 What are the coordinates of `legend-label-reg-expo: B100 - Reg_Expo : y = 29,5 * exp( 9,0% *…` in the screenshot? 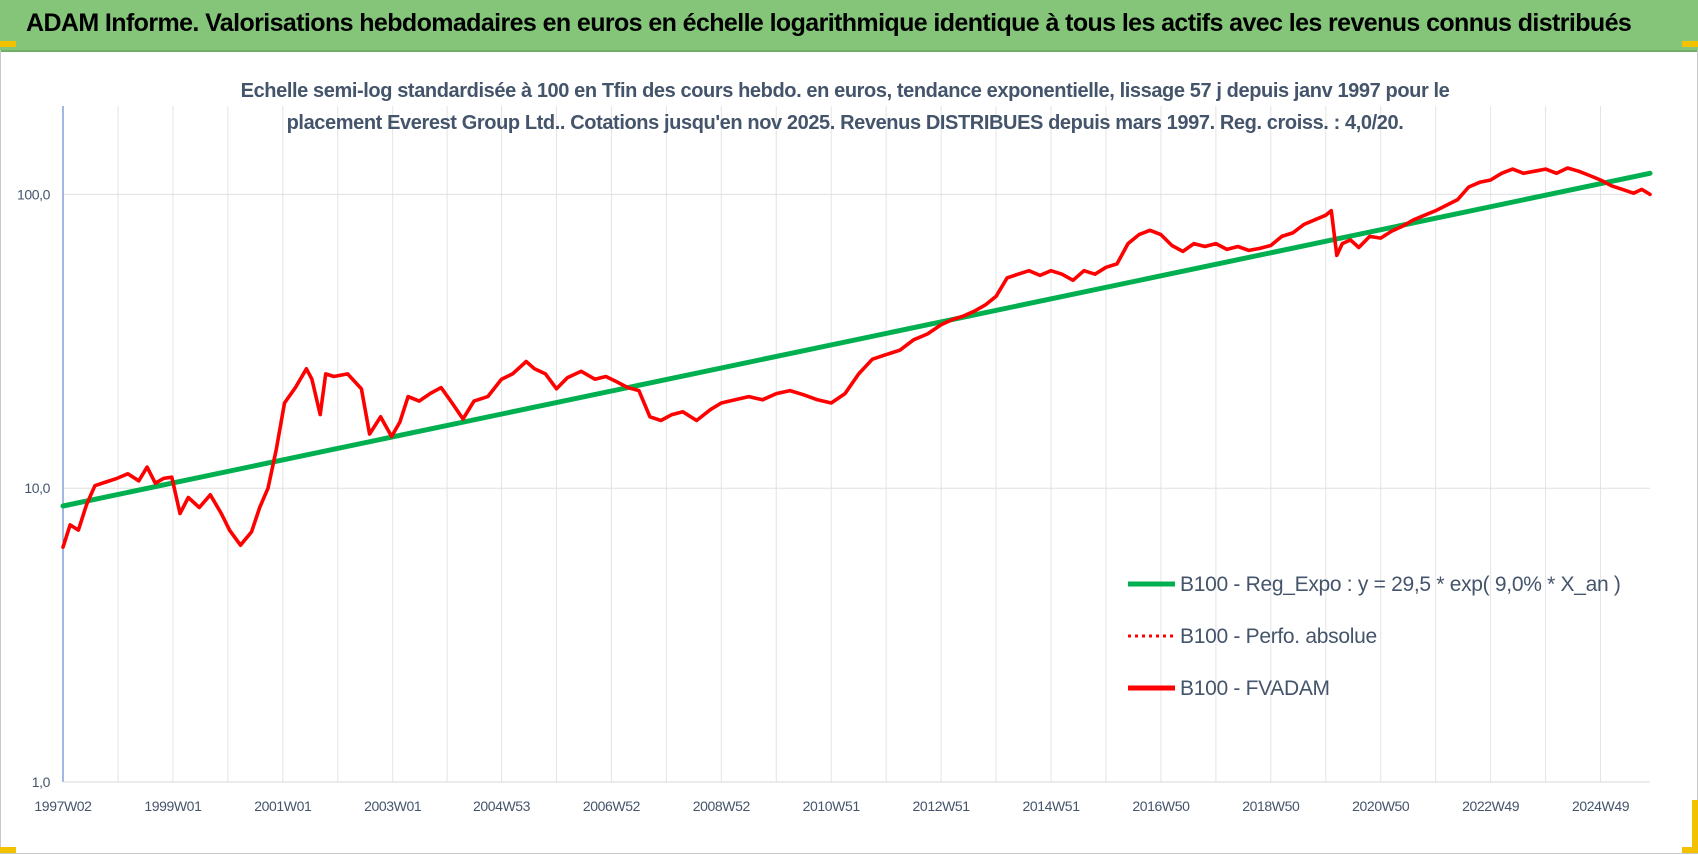 It's located at (1400, 584).